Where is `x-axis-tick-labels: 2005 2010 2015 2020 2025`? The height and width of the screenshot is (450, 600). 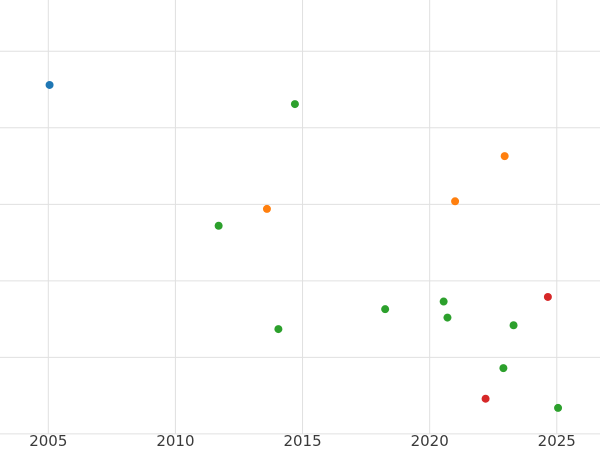
x-axis-tick-labels: 2005 2010 2015 2020 2025 is located at coordinates (302, 441).